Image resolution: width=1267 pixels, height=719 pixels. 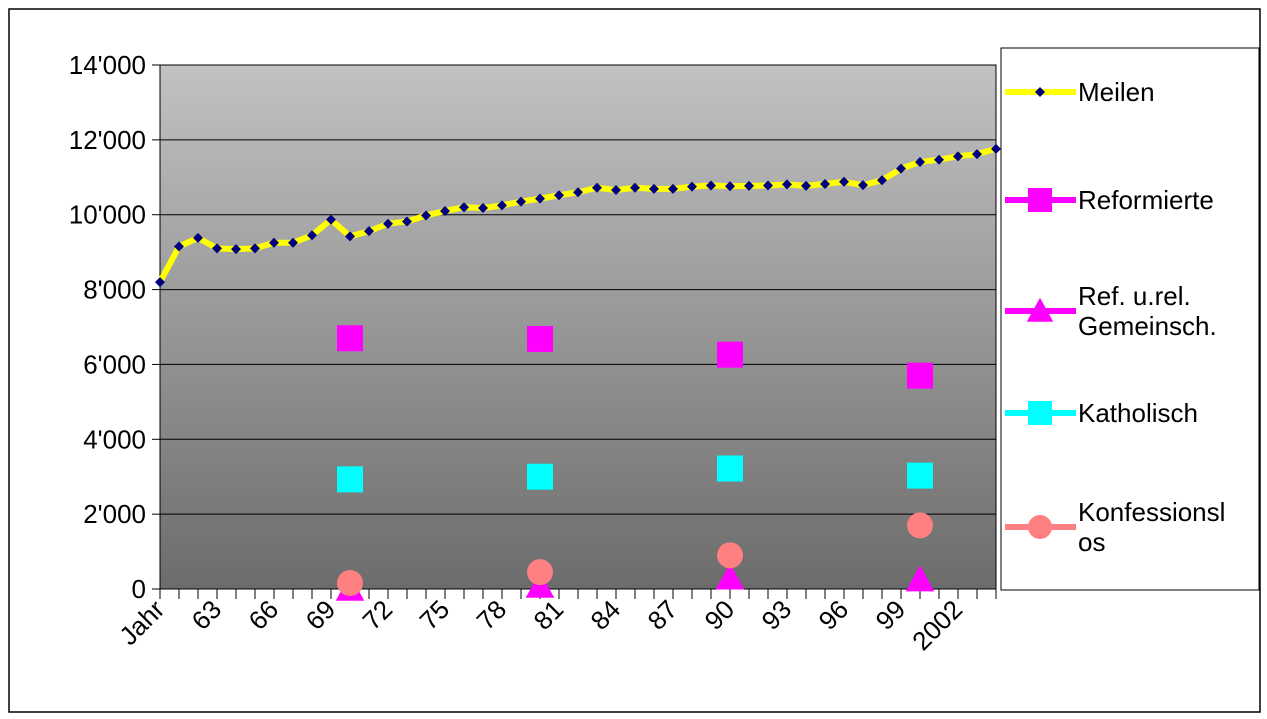 I want to click on legend-item: Ref. u.rel. Gemeinsch., so click(x=1111, y=311).